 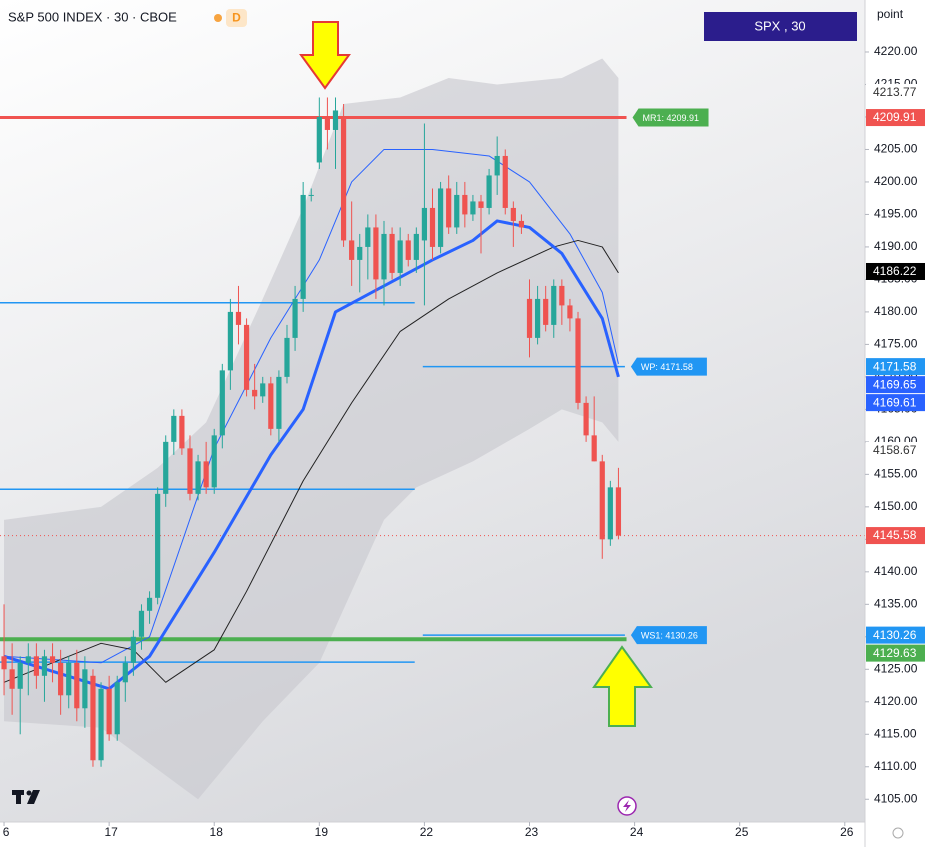 I want to click on y-tick-label: 4155.00, so click(x=896, y=474).